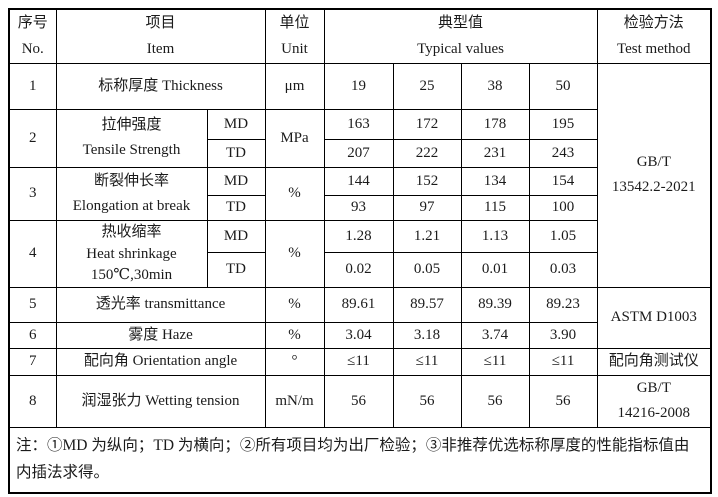  What do you see at coordinates (427, 304) in the screenshot?
I see `value-cell: 89.57` at bounding box center [427, 304].